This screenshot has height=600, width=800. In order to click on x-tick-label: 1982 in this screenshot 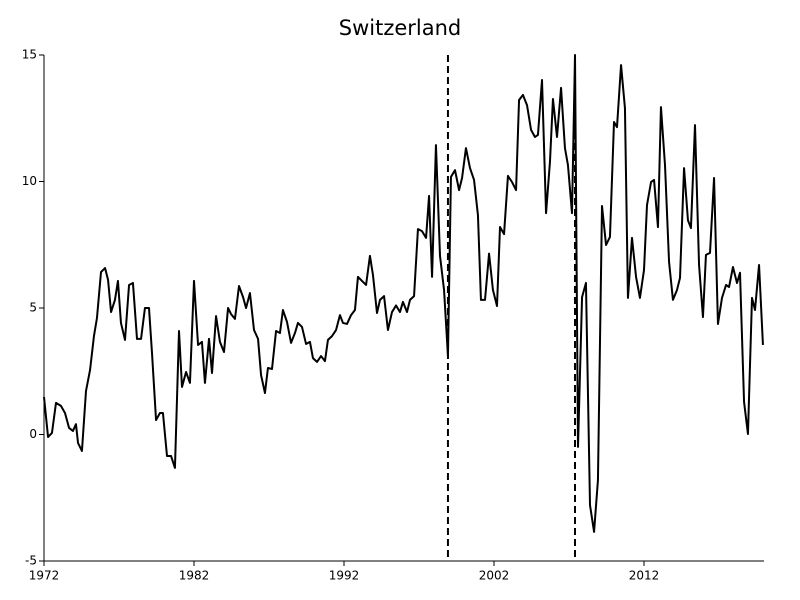, I will do `click(194, 576)`.